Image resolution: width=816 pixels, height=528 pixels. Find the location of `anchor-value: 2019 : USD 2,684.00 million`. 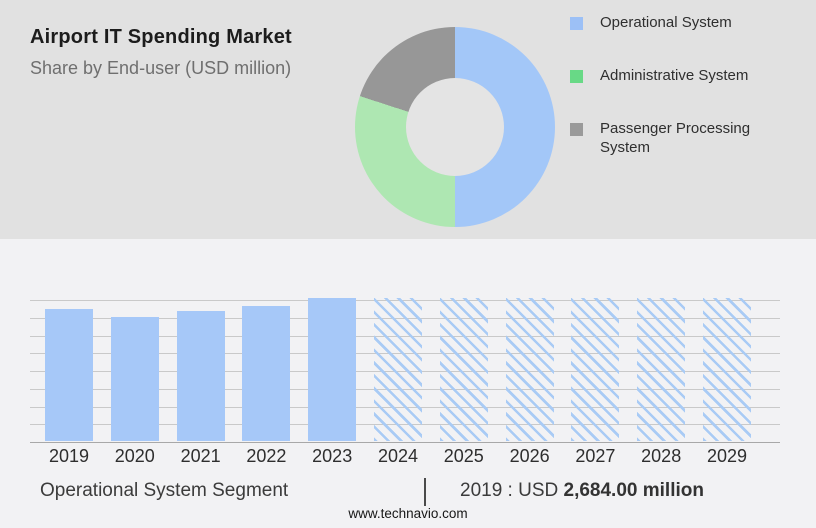

anchor-value: 2019 : USD 2,684.00 million is located at coordinates (582, 491).